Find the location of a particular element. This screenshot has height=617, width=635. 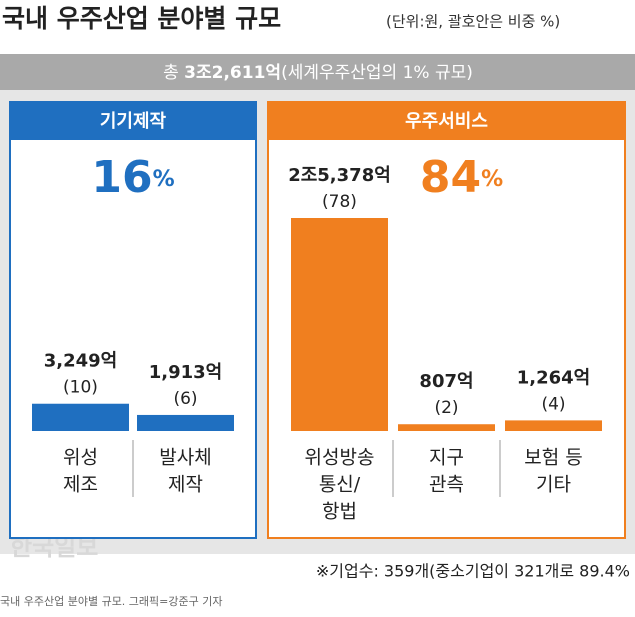

chart-subtitle: (단위:원, 괄호안은 비중 %) is located at coordinates (473, 22).